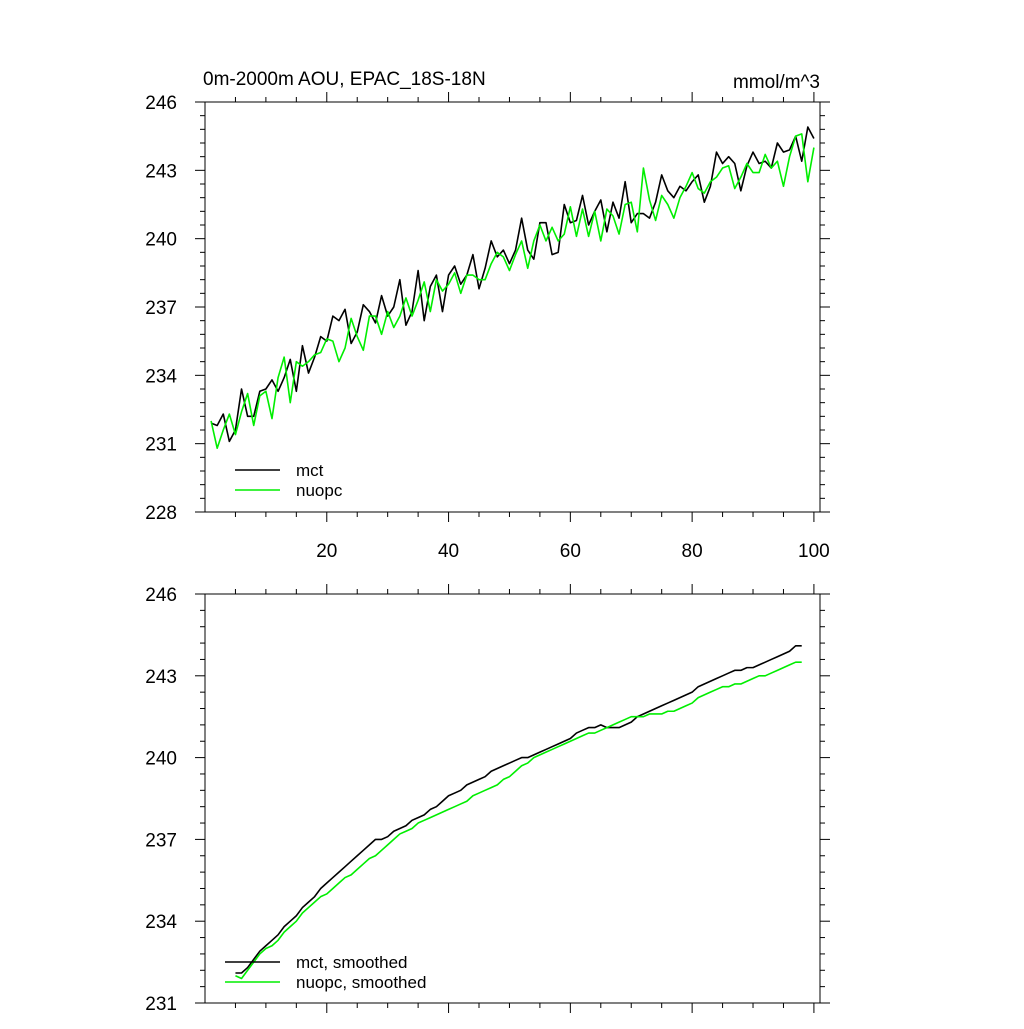 This screenshot has width=1024, height=1029. I want to click on x-tick-label: 80, so click(692, 551).